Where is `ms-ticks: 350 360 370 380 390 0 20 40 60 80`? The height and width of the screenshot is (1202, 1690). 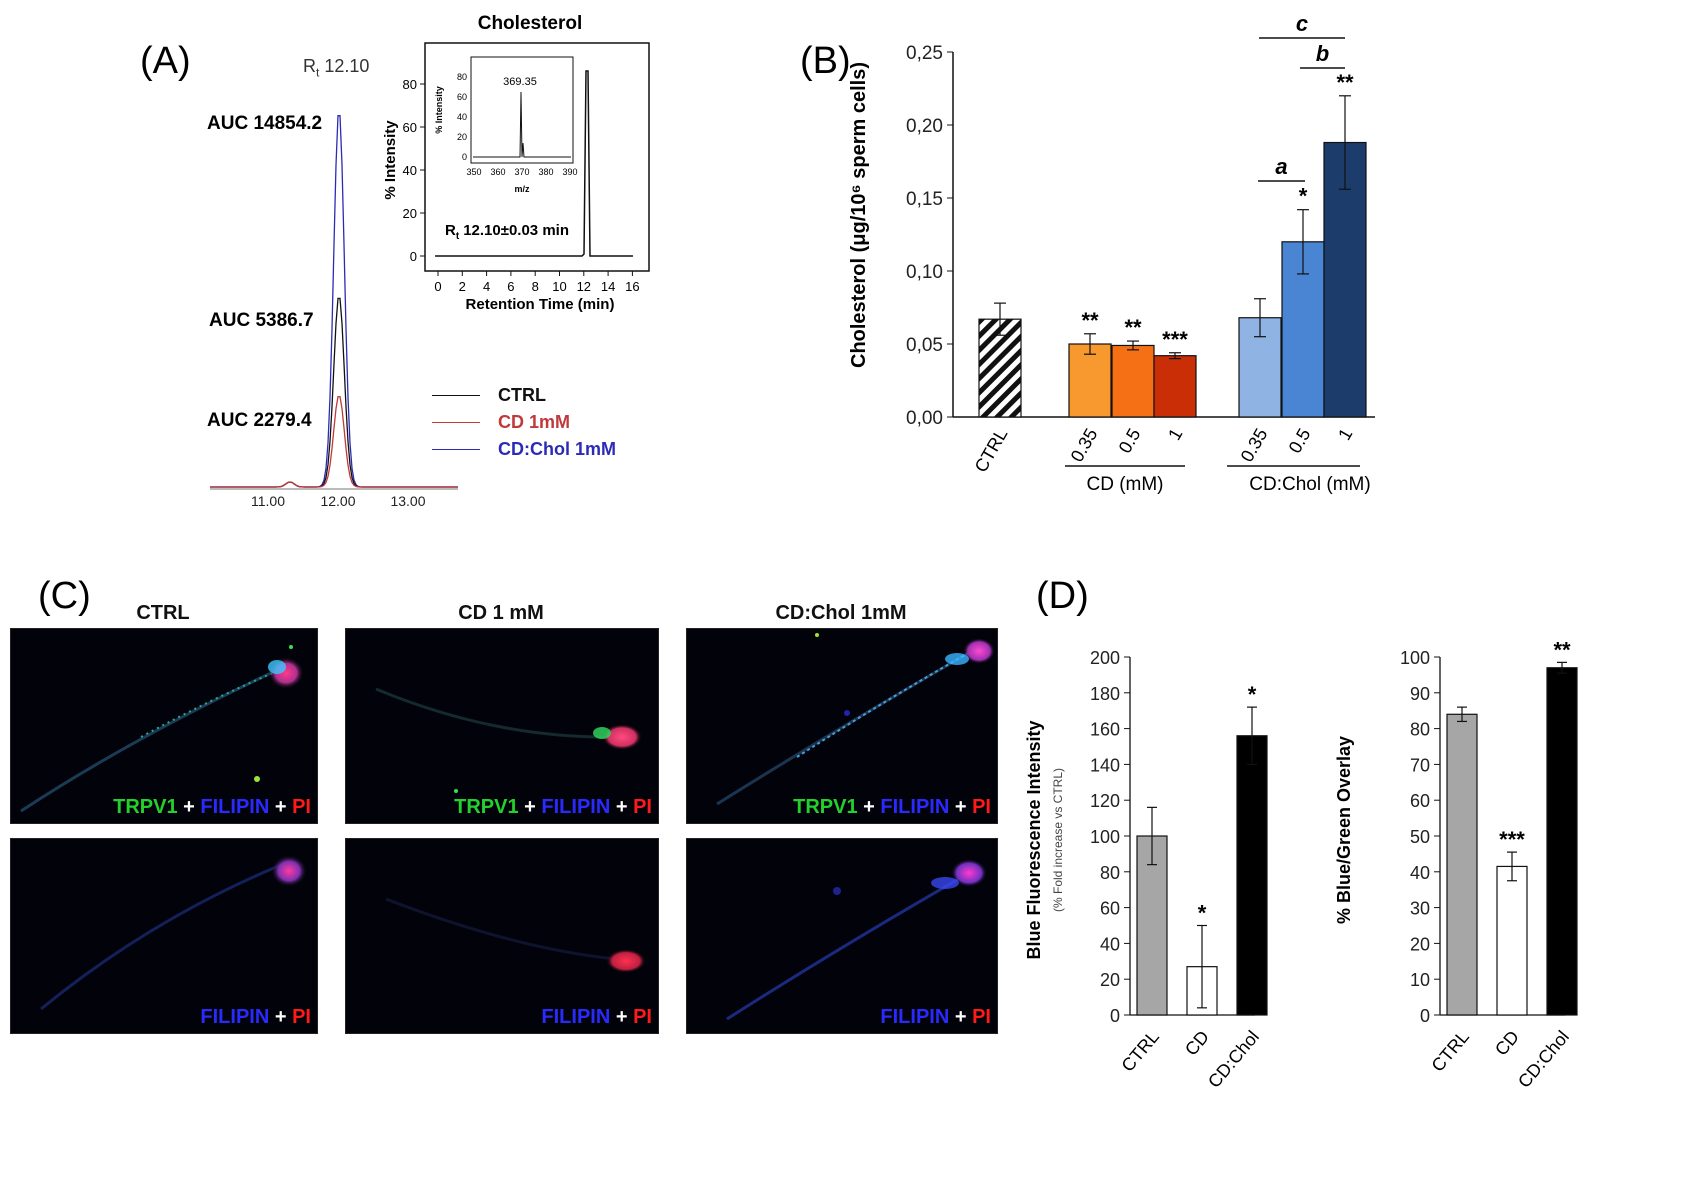
ms-ticks: 350 360 370 380 390 0 20 40 60 80 is located at coordinates (517, 124).